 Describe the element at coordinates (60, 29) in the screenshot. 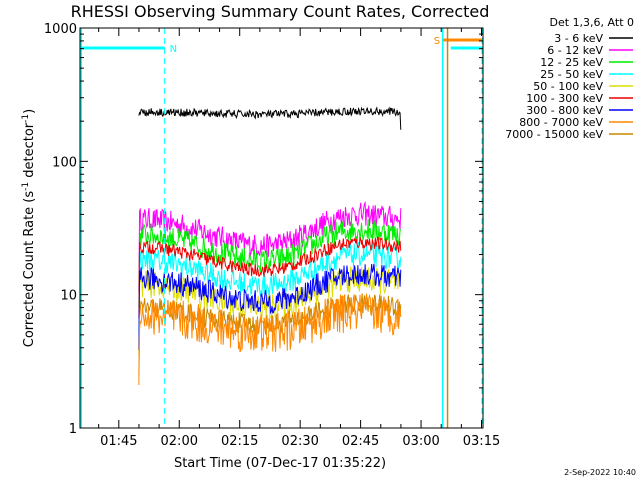

I see `y-tick-label-3: 1000` at that location.